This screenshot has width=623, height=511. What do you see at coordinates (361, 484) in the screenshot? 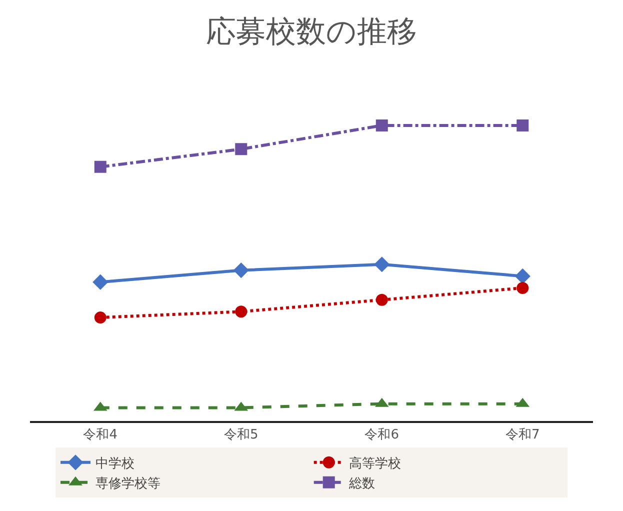
I see `legend-label: 総数` at bounding box center [361, 484].